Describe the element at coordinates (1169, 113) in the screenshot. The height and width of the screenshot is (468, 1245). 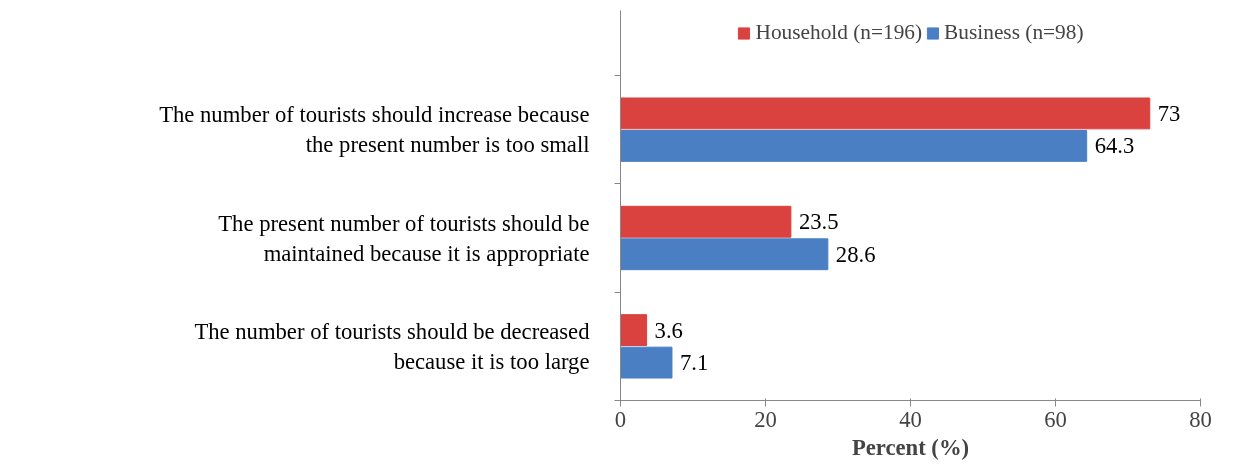
I see `data-label: 73` at that location.